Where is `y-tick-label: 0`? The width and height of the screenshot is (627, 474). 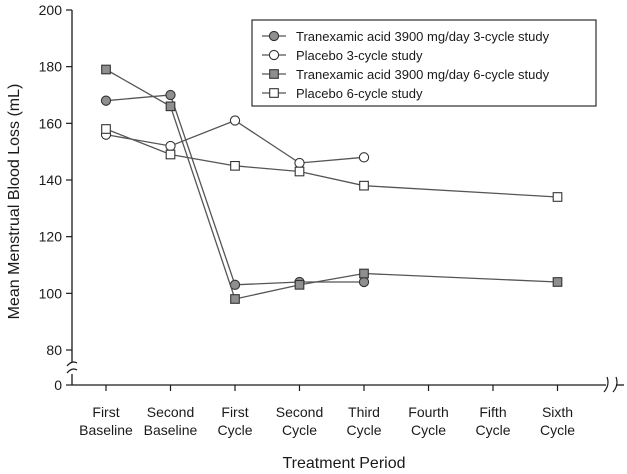
y-tick-label: 0 is located at coordinates (58, 385).